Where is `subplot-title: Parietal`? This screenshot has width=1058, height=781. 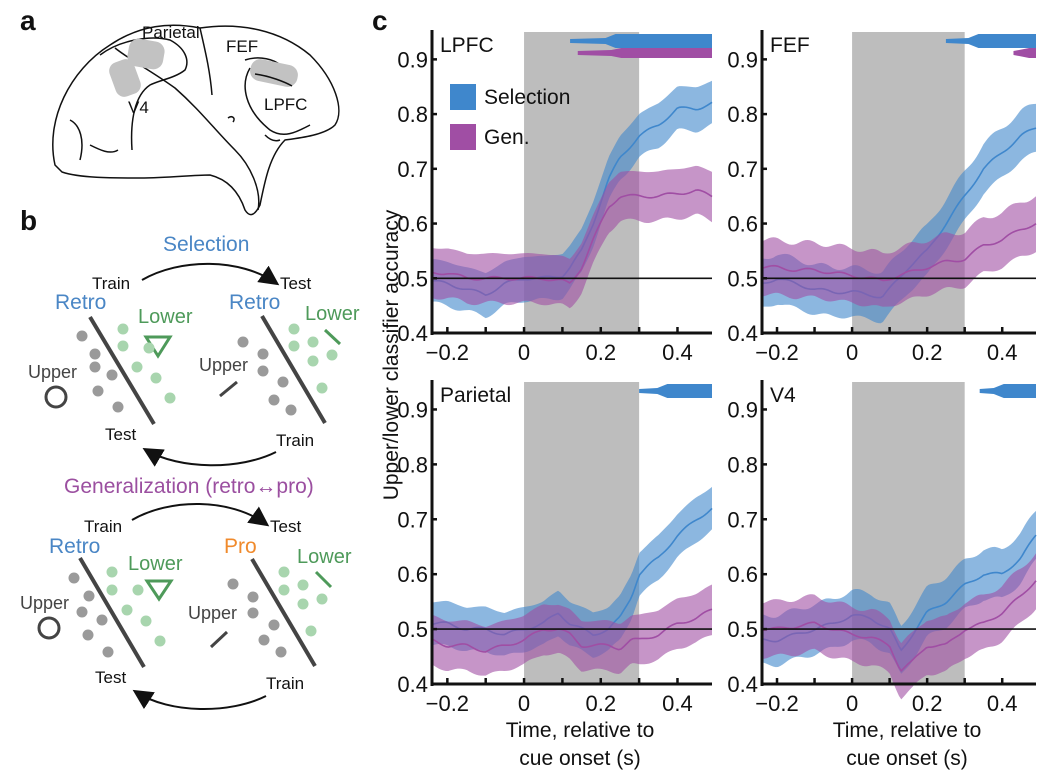
subplot-title: Parietal is located at coordinates (475, 395).